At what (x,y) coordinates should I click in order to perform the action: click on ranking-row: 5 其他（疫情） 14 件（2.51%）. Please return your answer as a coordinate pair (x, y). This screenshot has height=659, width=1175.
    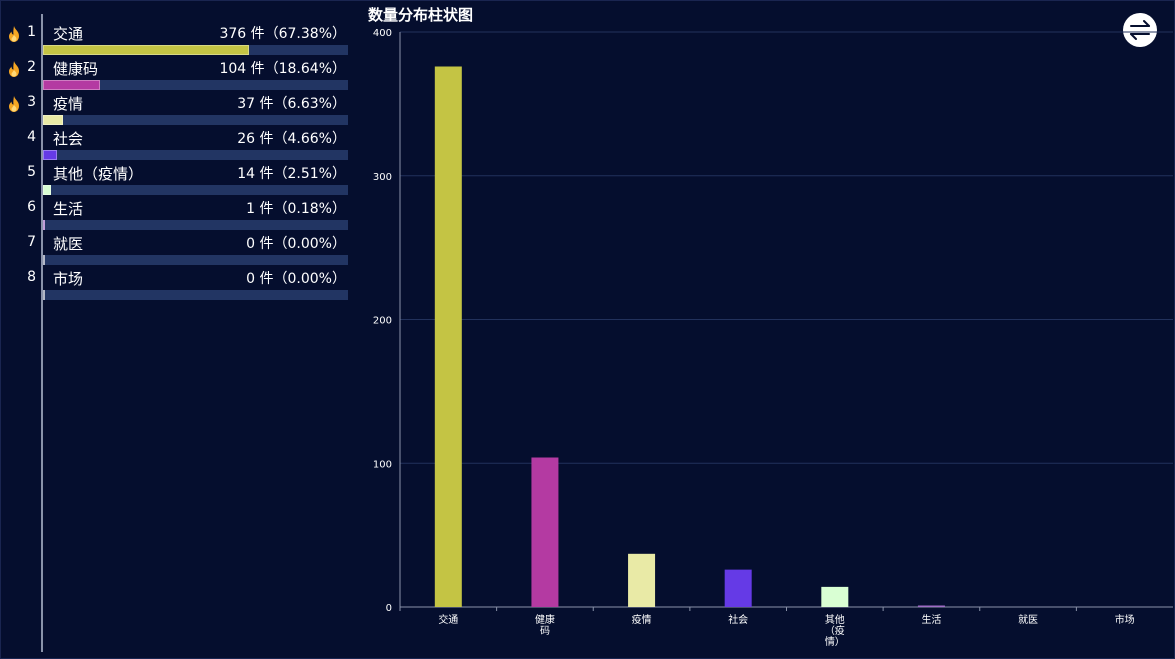
    Looking at the image, I should click on (180, 177).